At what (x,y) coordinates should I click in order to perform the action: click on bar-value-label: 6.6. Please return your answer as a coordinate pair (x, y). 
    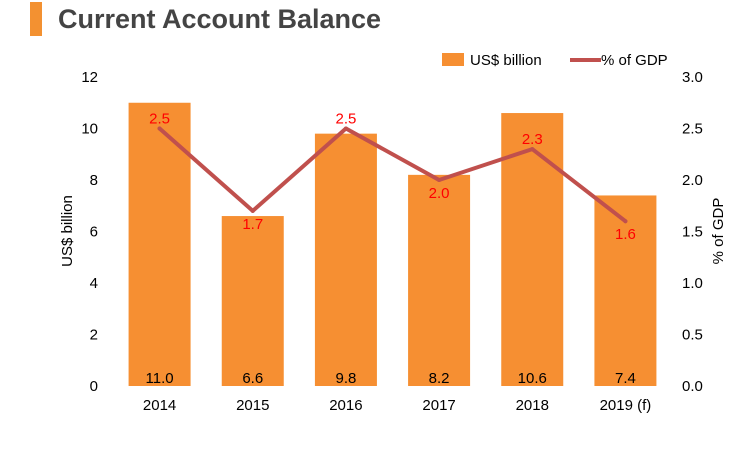
    Looking at the image, I should click on (252, 378).